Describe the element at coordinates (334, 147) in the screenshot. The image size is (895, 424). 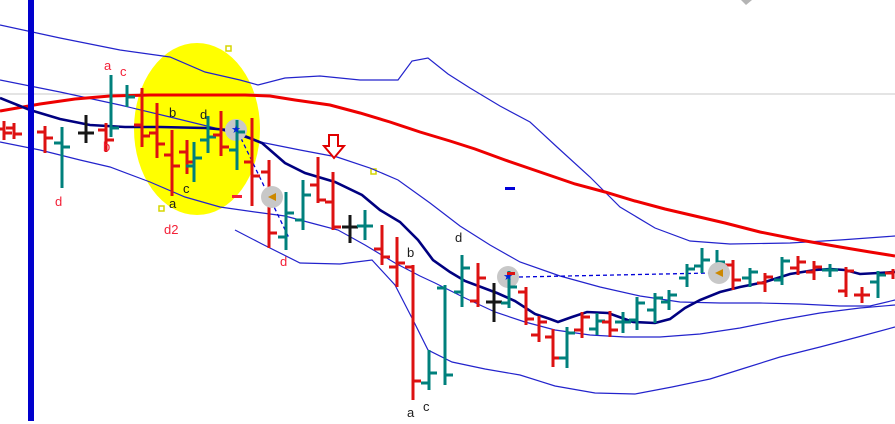
I see `down-arrow-annotation` at that location.